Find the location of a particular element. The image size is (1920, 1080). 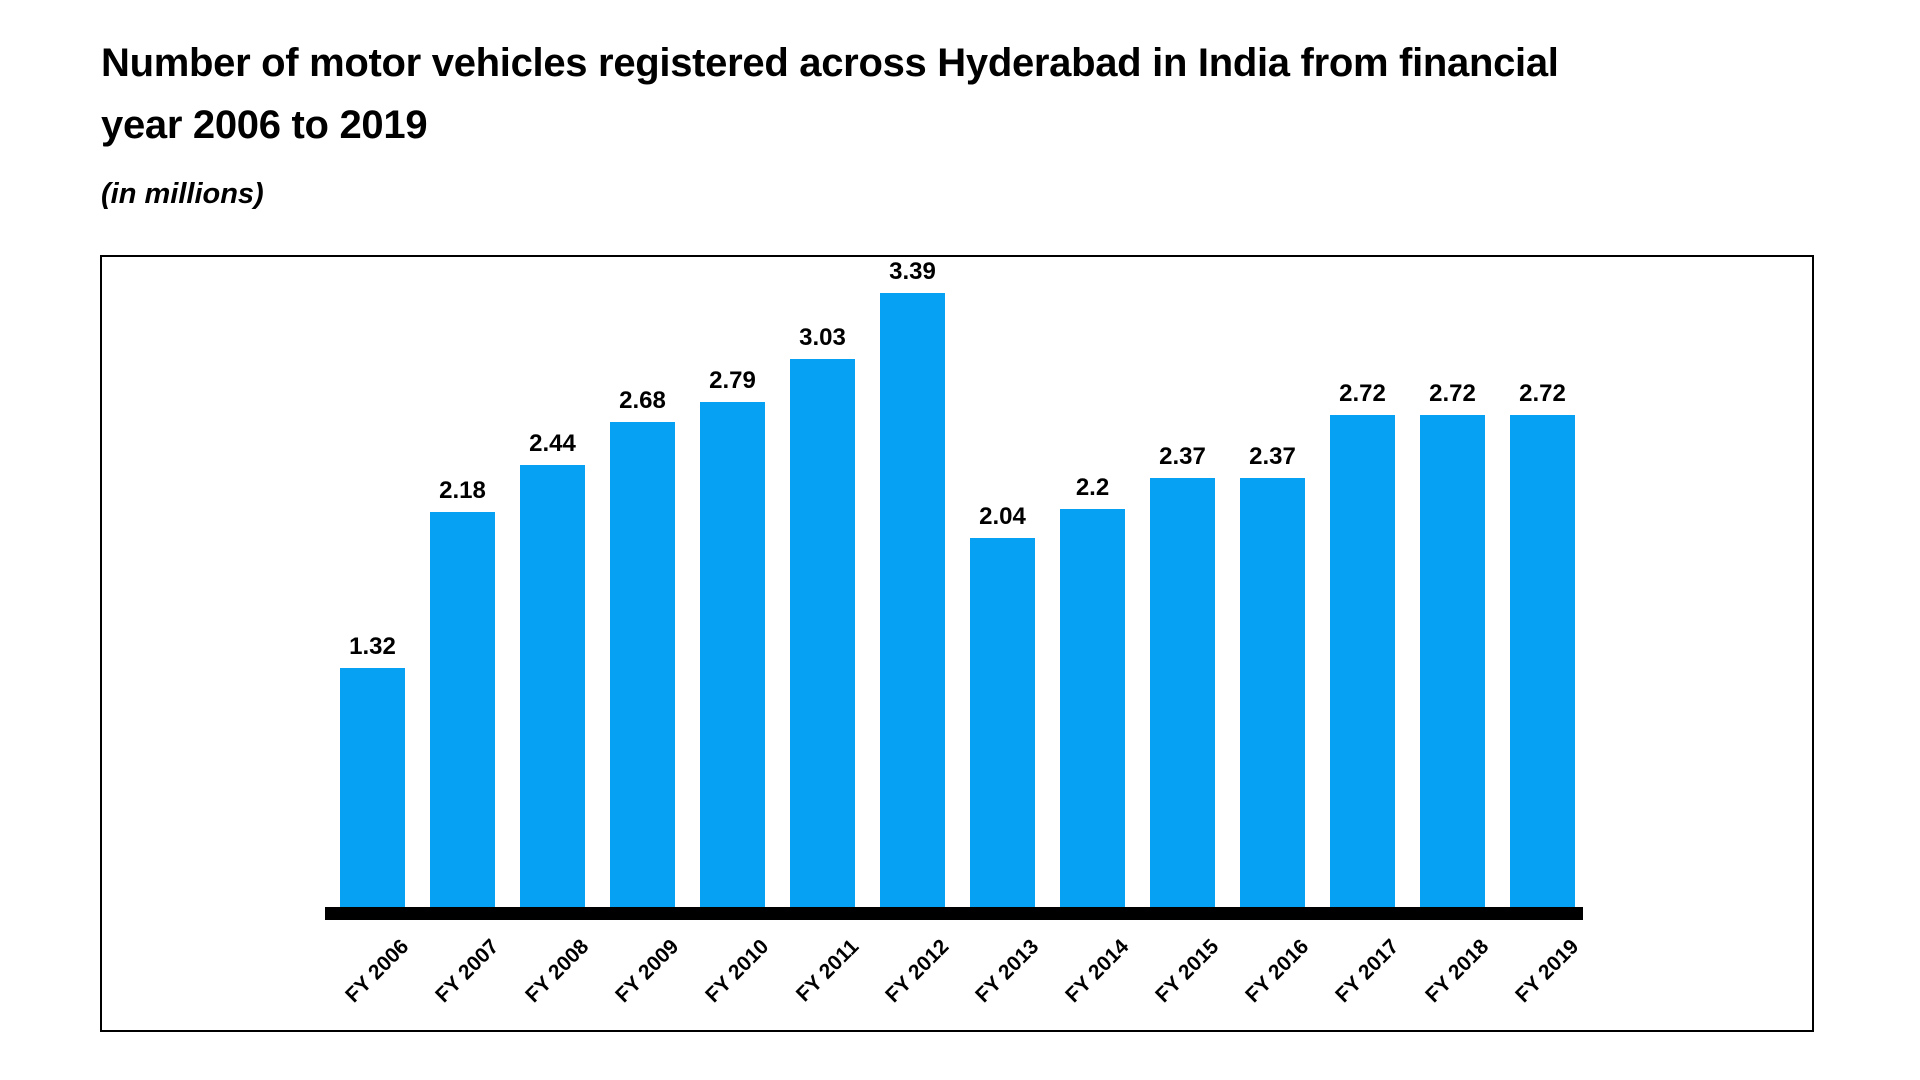

value-label-fy-2018: 2.72 is located at coordinates (1452, 393).